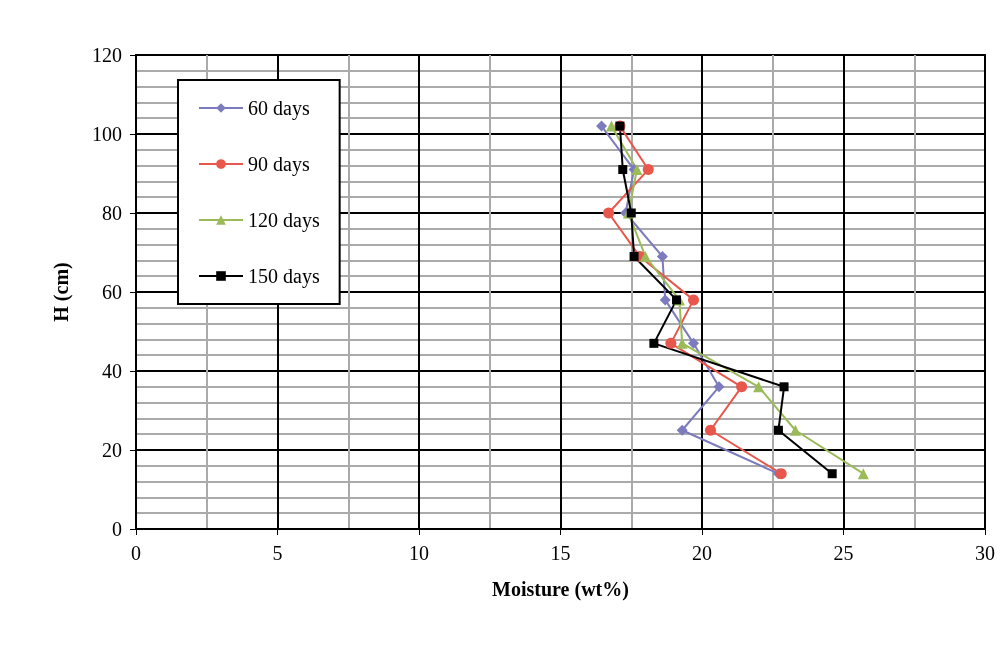  I want to click on y-tick-label: 100, so click(107, 134).